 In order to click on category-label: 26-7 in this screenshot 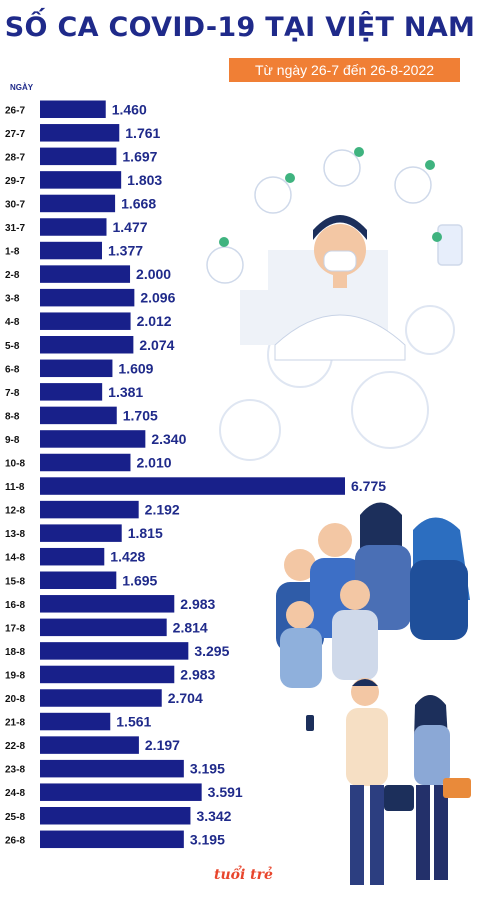, I will do `click(15, 110)`.